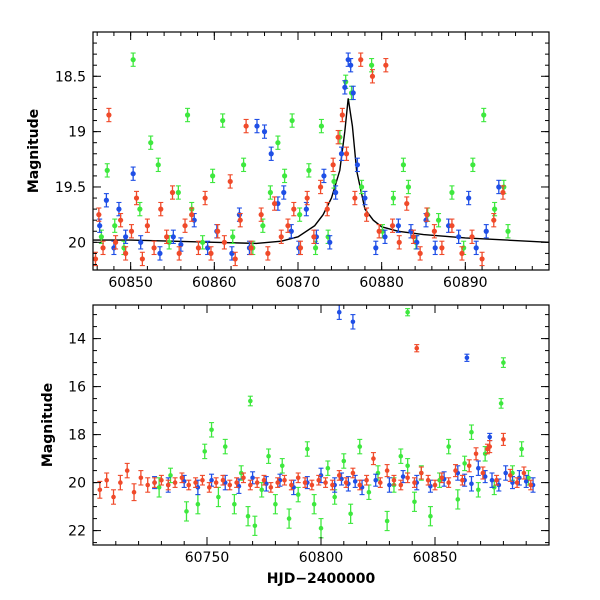  I want to click on bottom-y-axis-label: Magnitude, so click(48, 425).